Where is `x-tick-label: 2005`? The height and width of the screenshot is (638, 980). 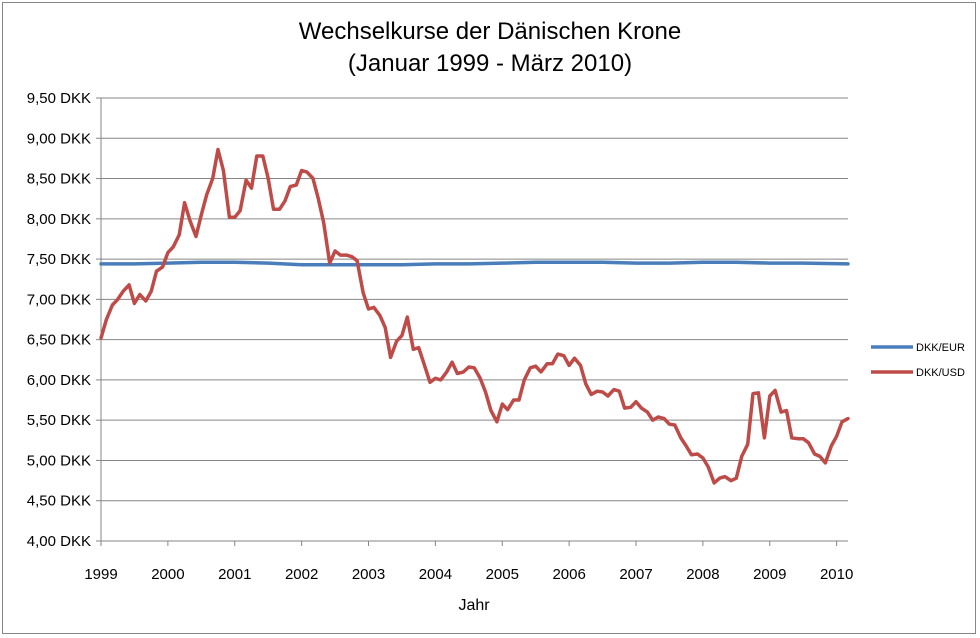
x-tick-label: 2005 is located at coordinates (502, 574).